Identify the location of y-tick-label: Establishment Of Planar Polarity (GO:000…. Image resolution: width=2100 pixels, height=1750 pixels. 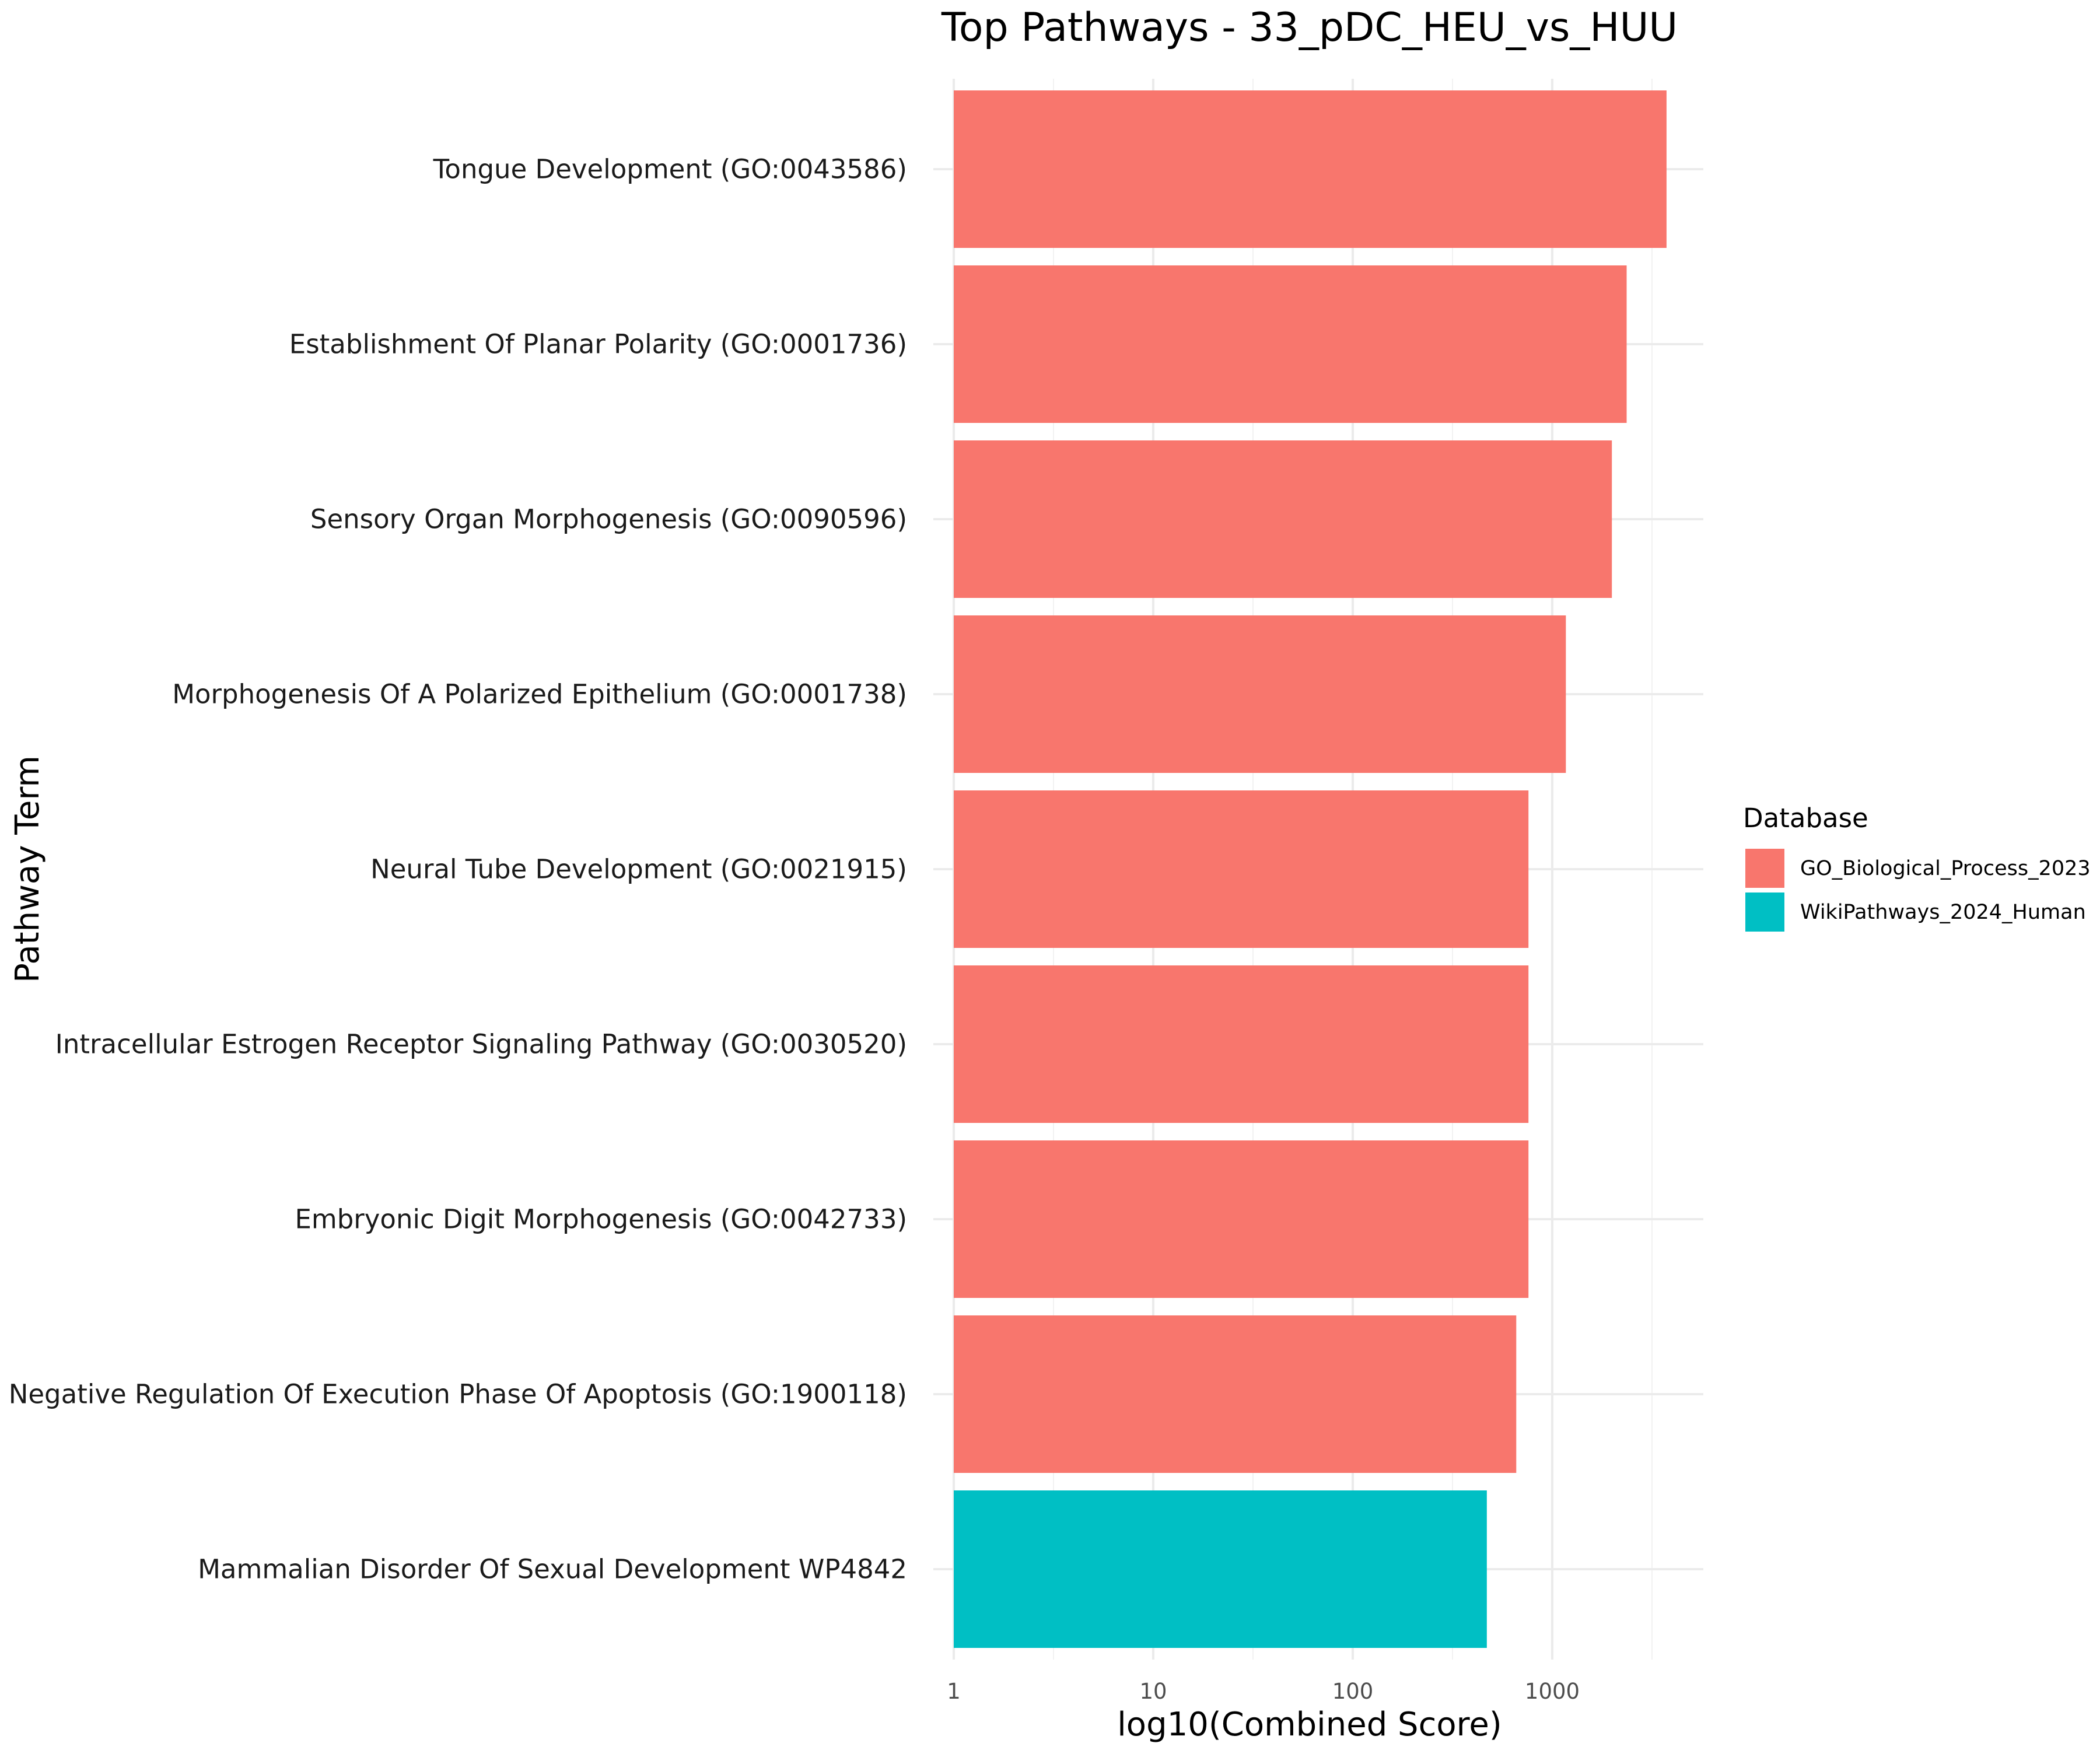
(598, 344).